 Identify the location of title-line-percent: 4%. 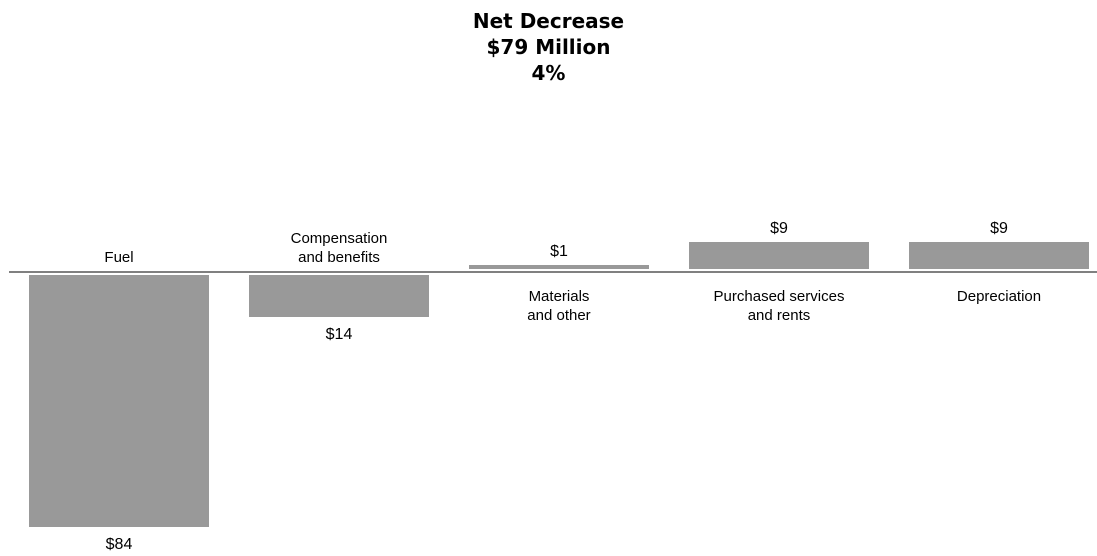
(548, 73).